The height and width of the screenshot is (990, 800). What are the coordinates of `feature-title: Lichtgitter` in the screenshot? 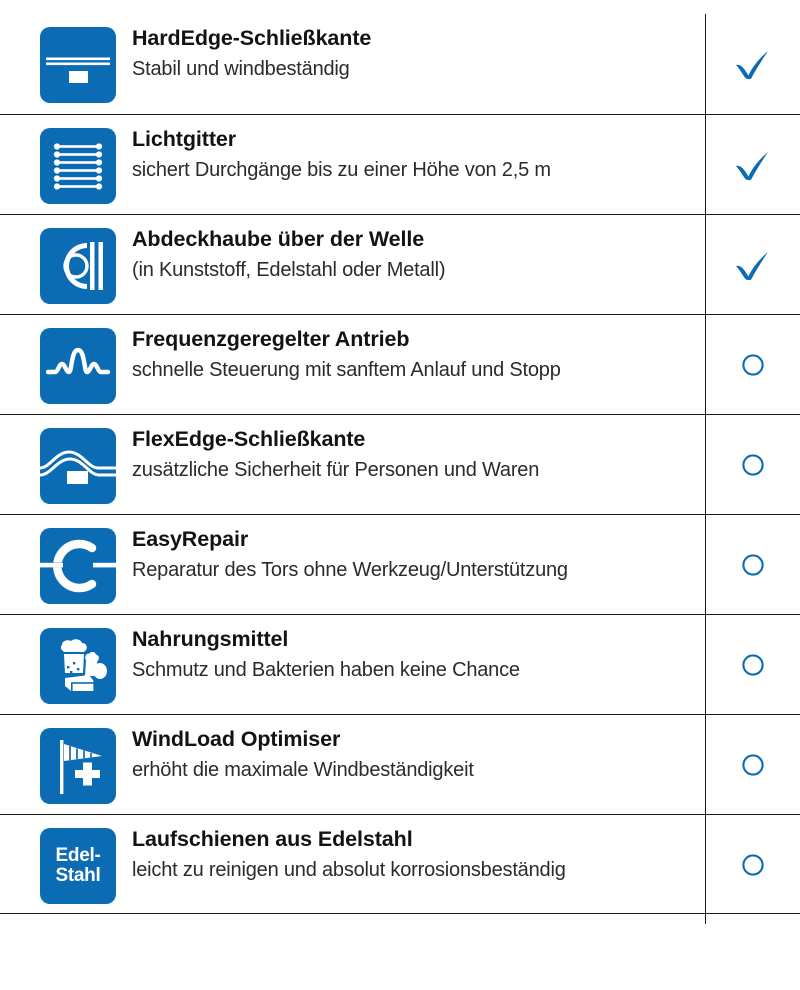 It's located at (184, 139).